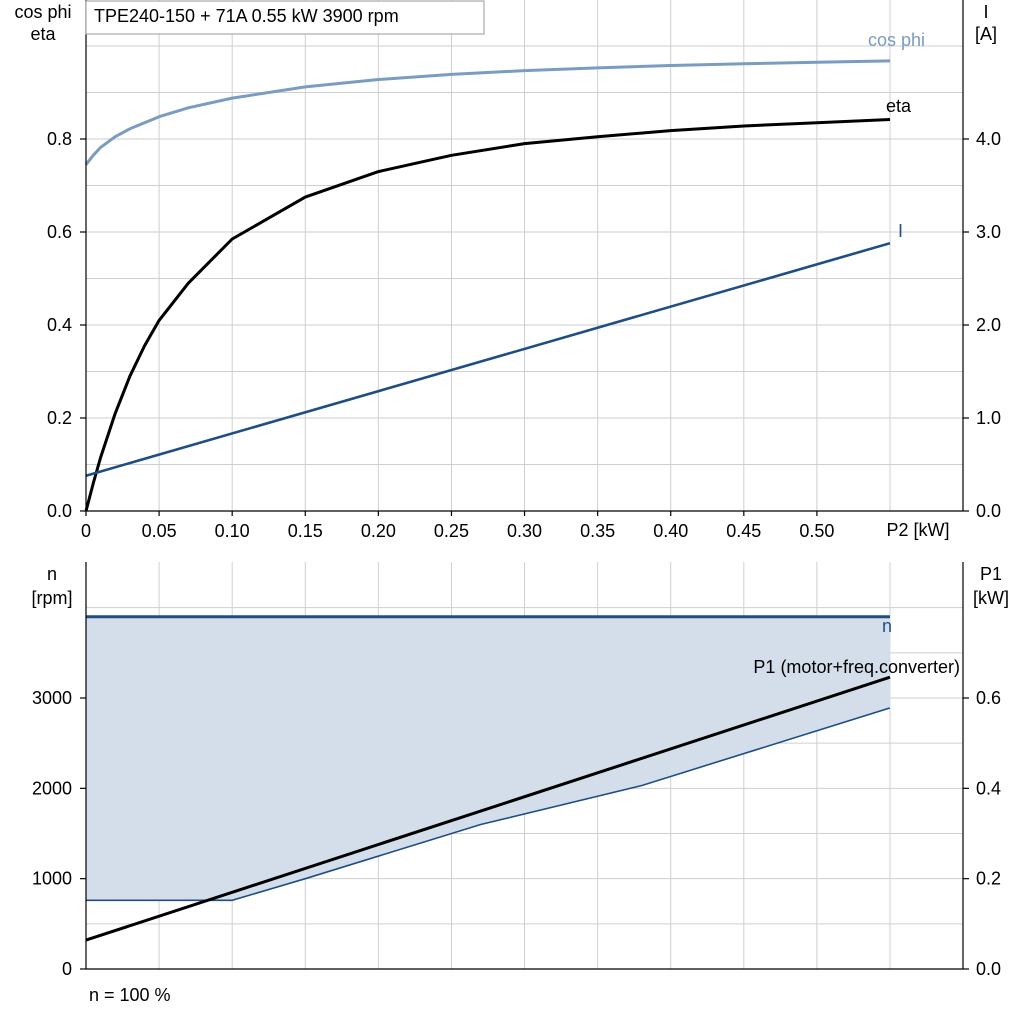 This screenshot has width=1024, height=1029. What do you see at coordinates (988, 788) in the screenshot?
I see `bot-ytick-right-label-2: 0.4` at bounding box center [988, 788].